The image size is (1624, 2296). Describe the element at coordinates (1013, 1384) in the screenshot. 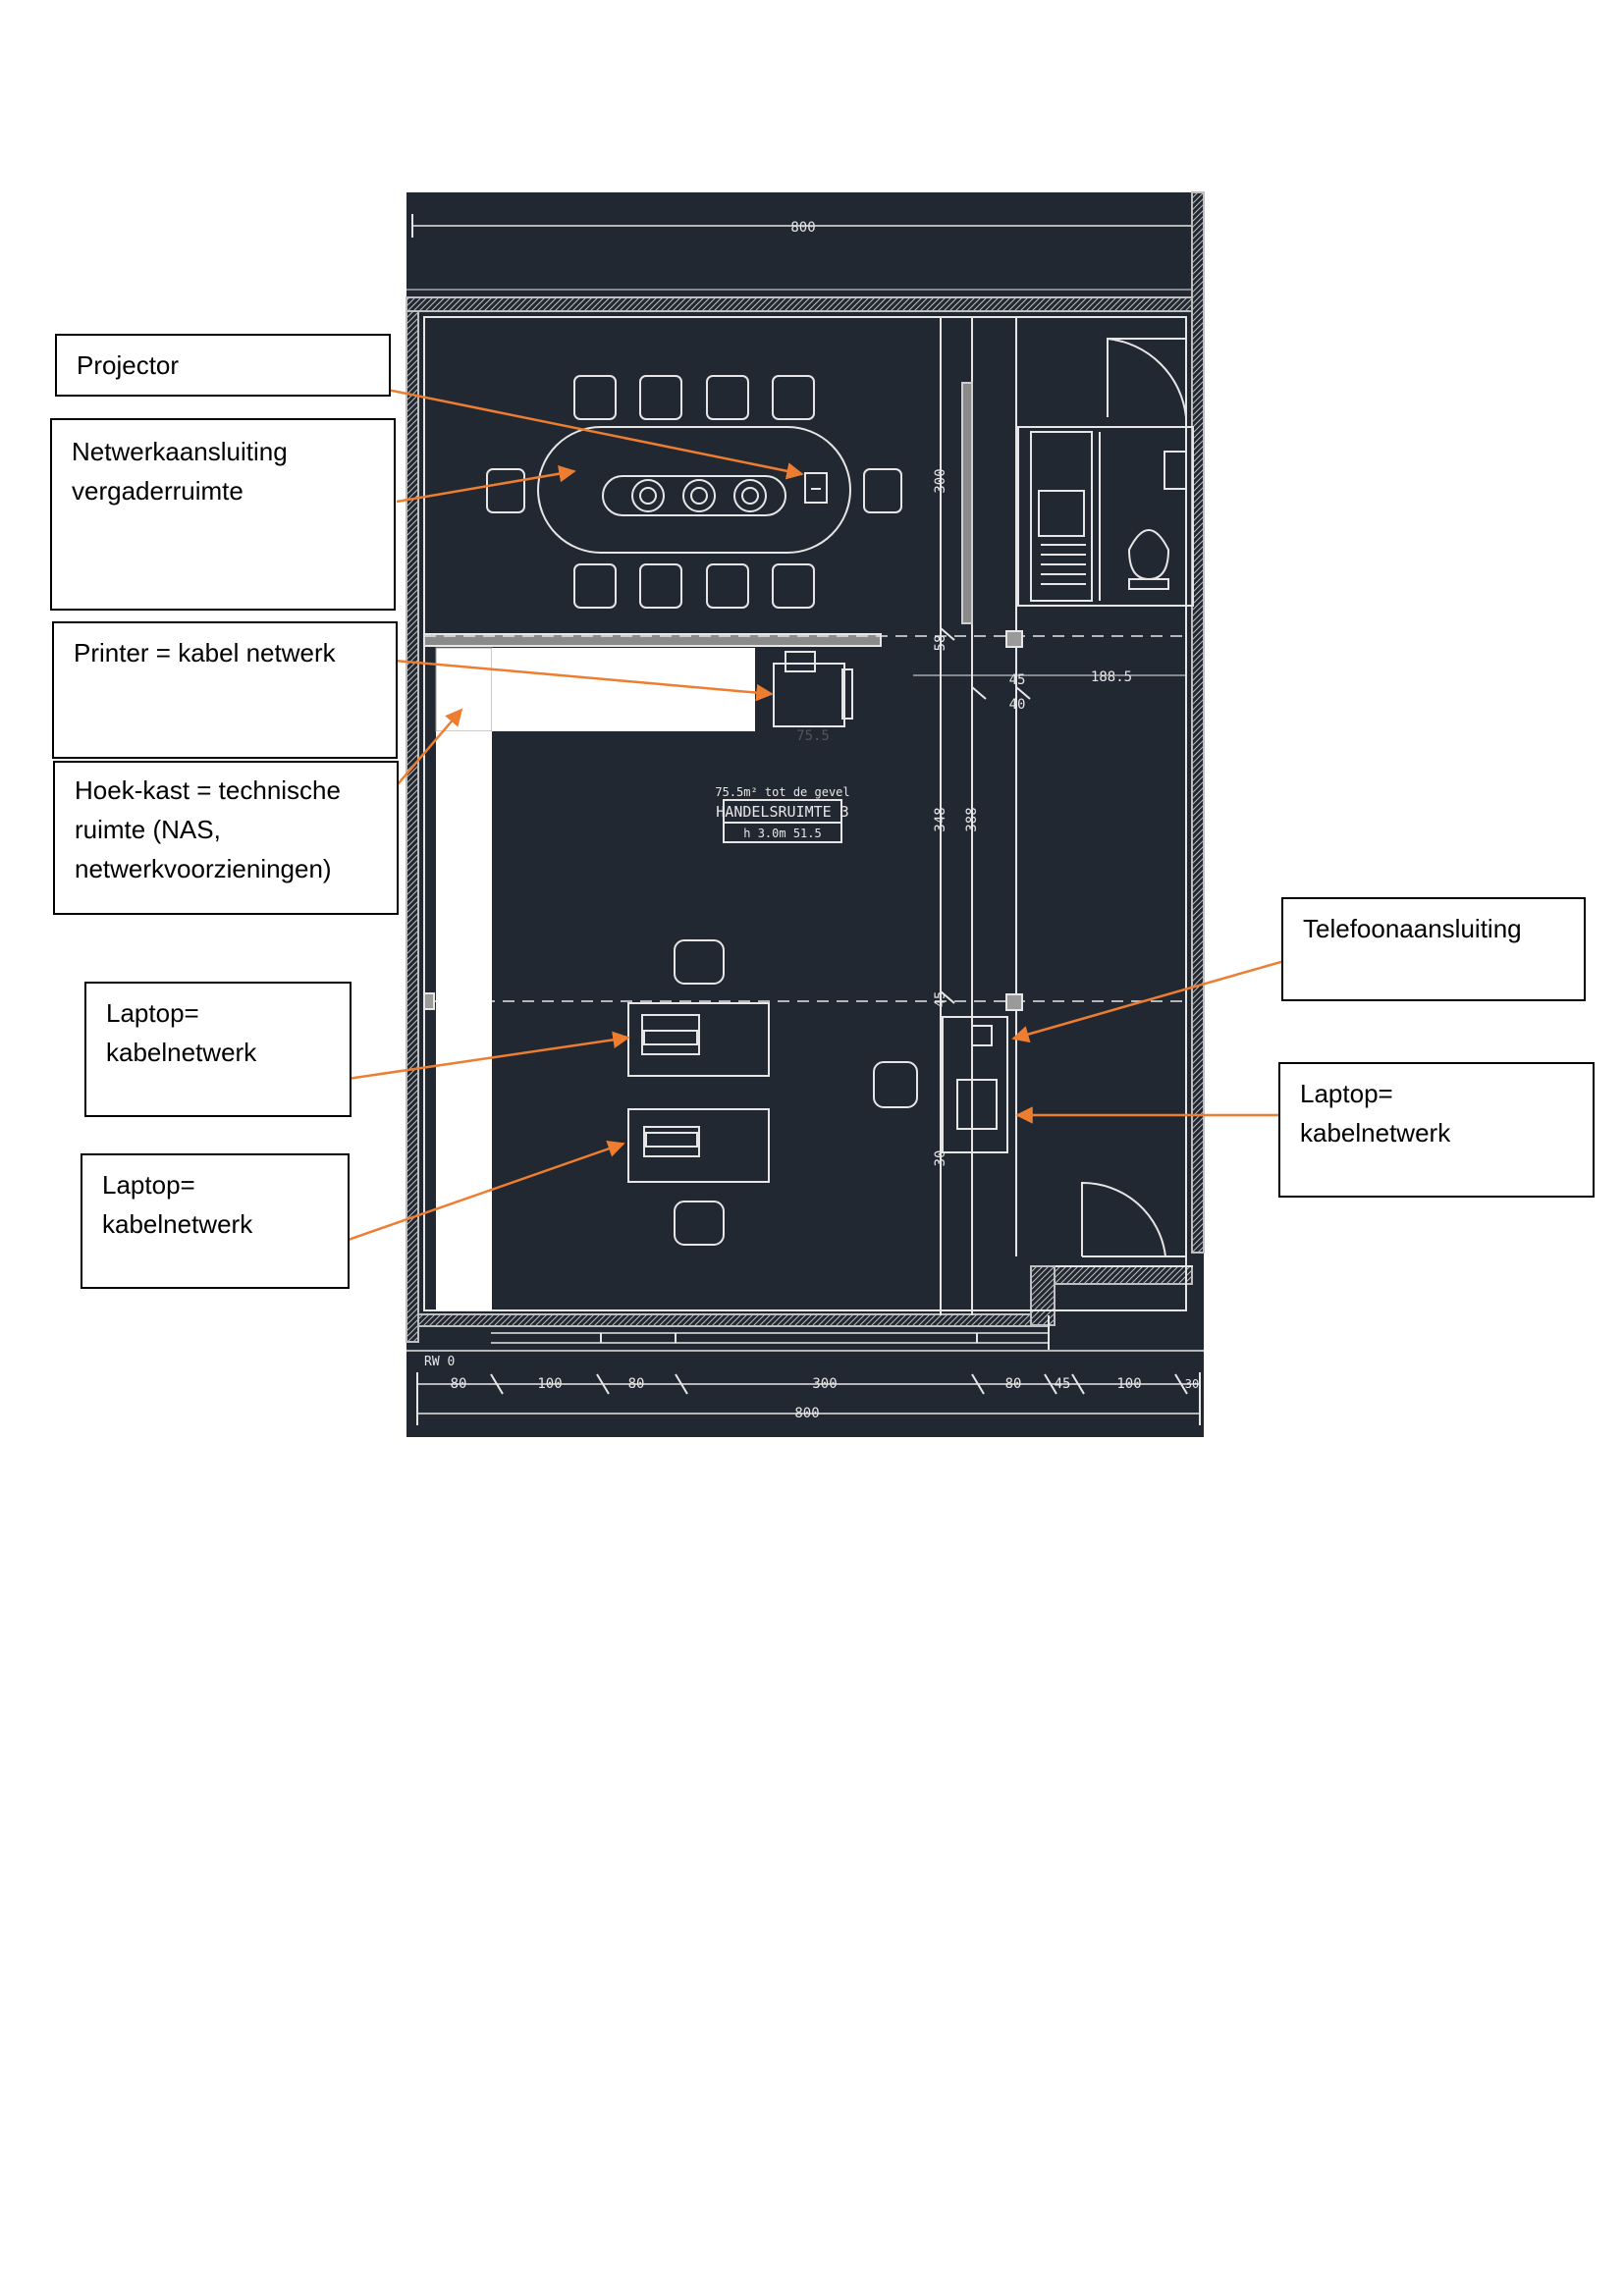

I see `dim-seg-5: 80` at that location.